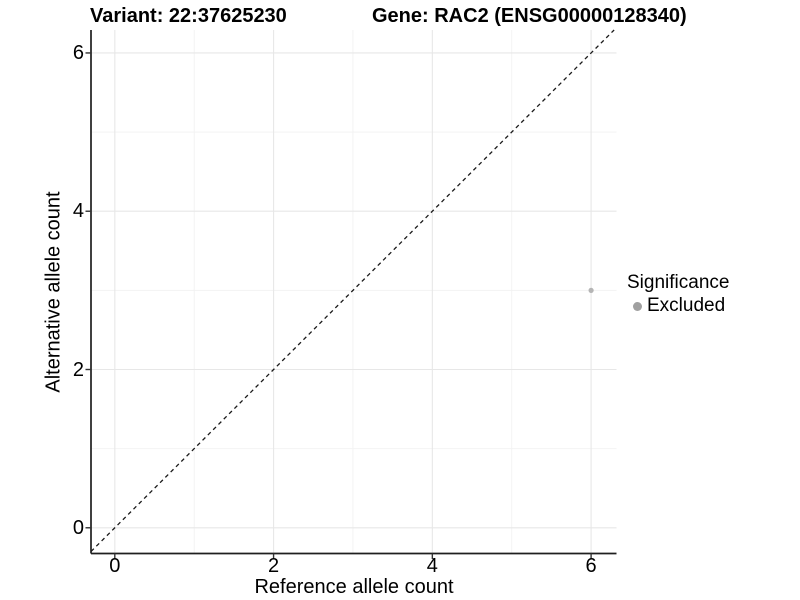 Image resolution: width=800 pixels, height=600 pixels. I want to click on y-tick-label: 6, so click(78, 52).